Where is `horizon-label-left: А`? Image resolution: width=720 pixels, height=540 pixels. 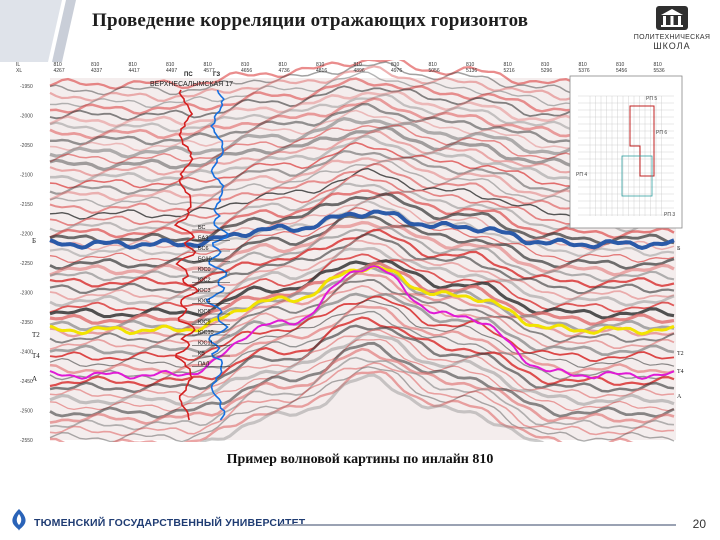 horizon-label-left: А is located at coordinates (34, 379).